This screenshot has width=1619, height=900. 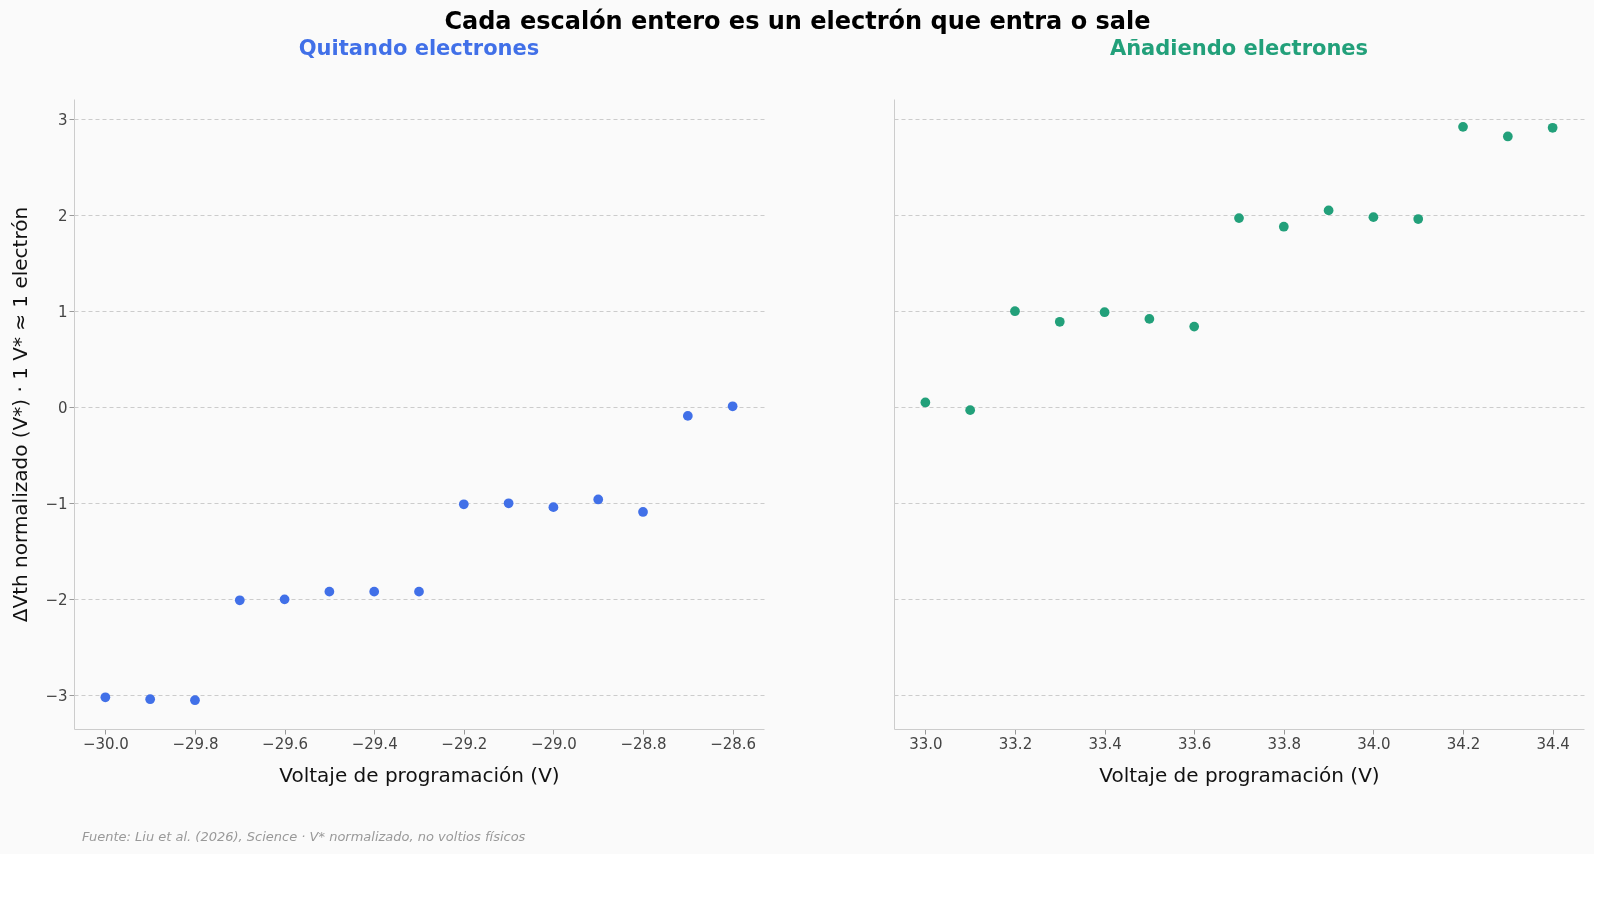 What do you see at coordinates (56, 695) in the screenshot?
I see `y-tick-label: −3` at bounding box center [56, 695].